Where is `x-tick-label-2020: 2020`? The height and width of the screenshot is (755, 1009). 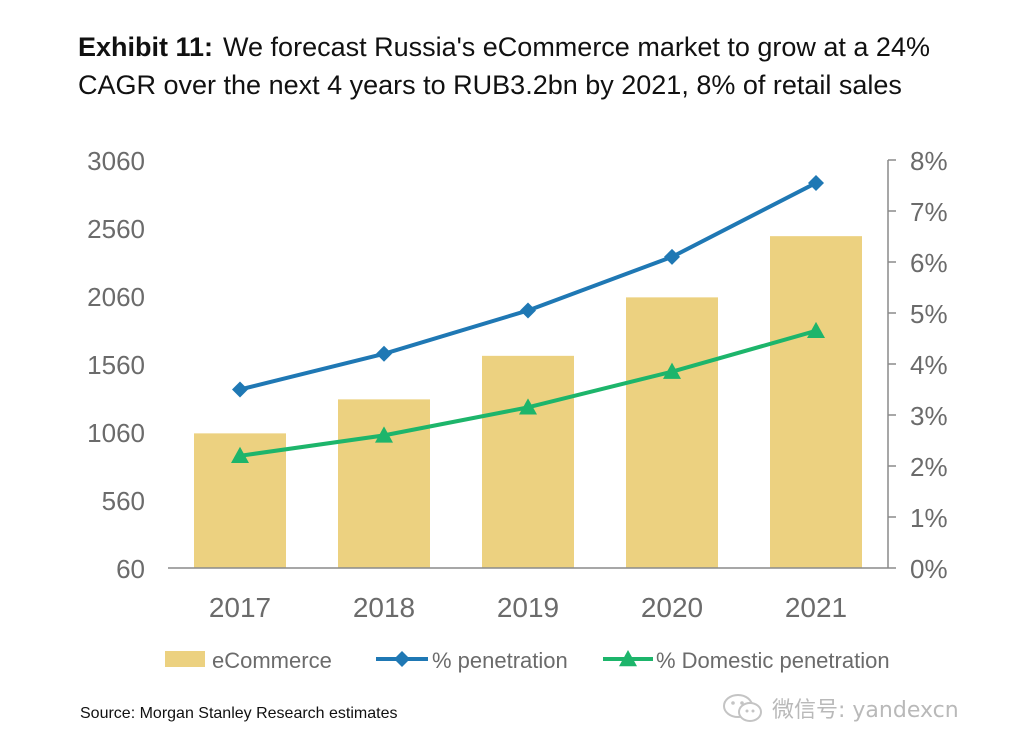 x-tick-label-2020: 2020 is located at coordinates (672, 607).